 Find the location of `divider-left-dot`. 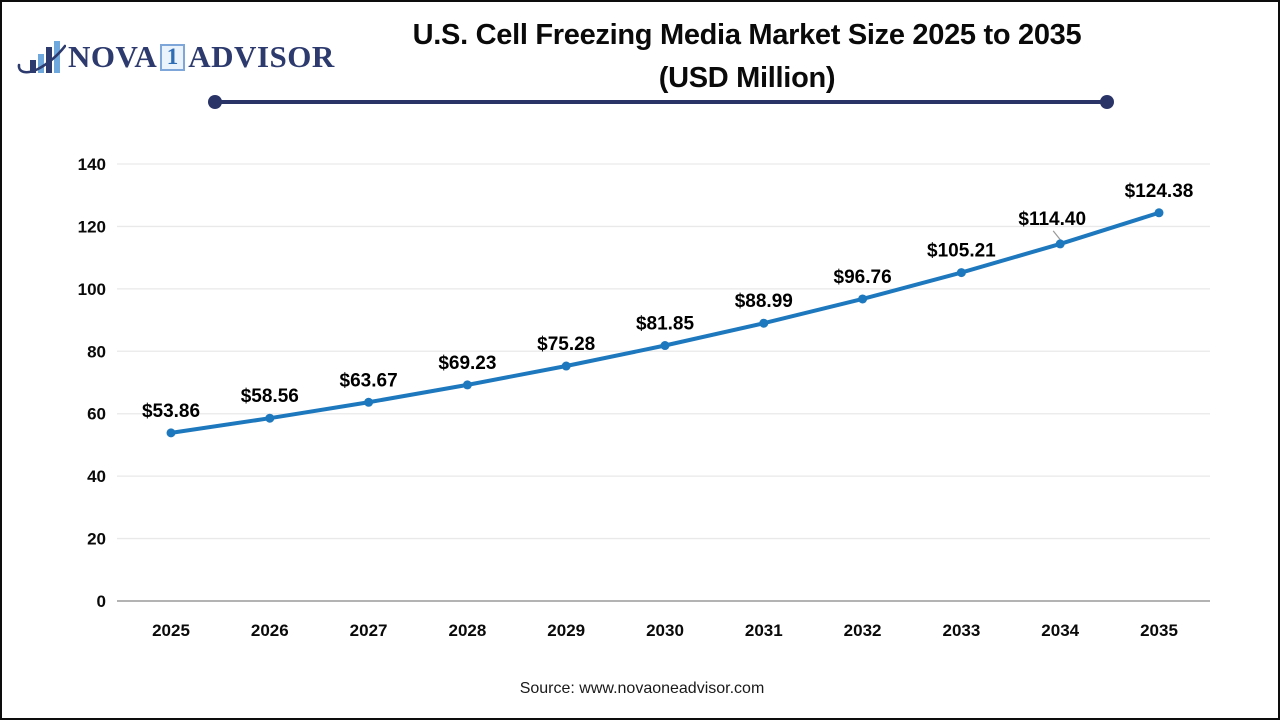

divider-left-dot is located at coordinates (215, 102).